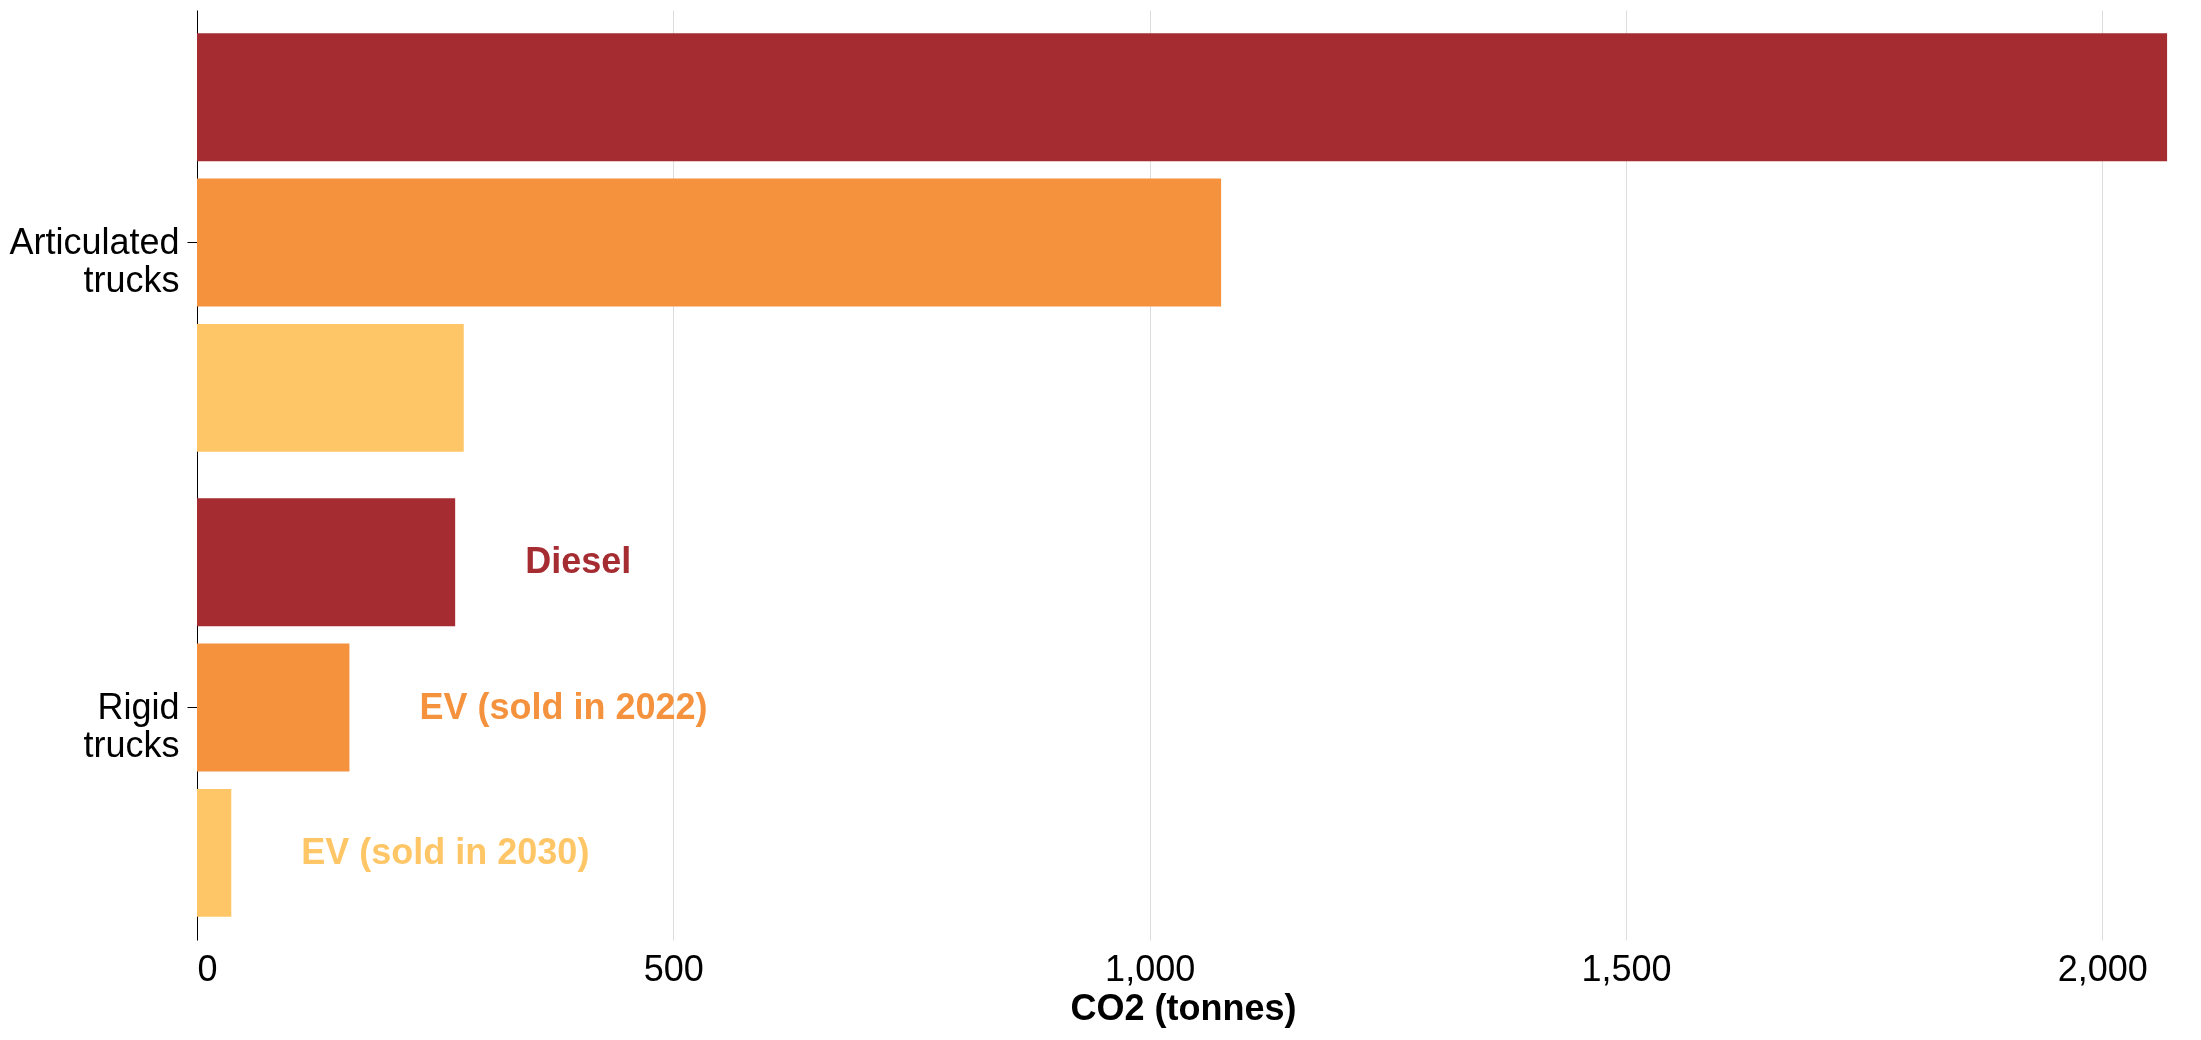 The width and height of the screenshot is (2201, 1040). Describe the element at coordinates (1183, 1007) in the screenshot. I see `x-axis-title: CO2 (tonnes)` at that location.